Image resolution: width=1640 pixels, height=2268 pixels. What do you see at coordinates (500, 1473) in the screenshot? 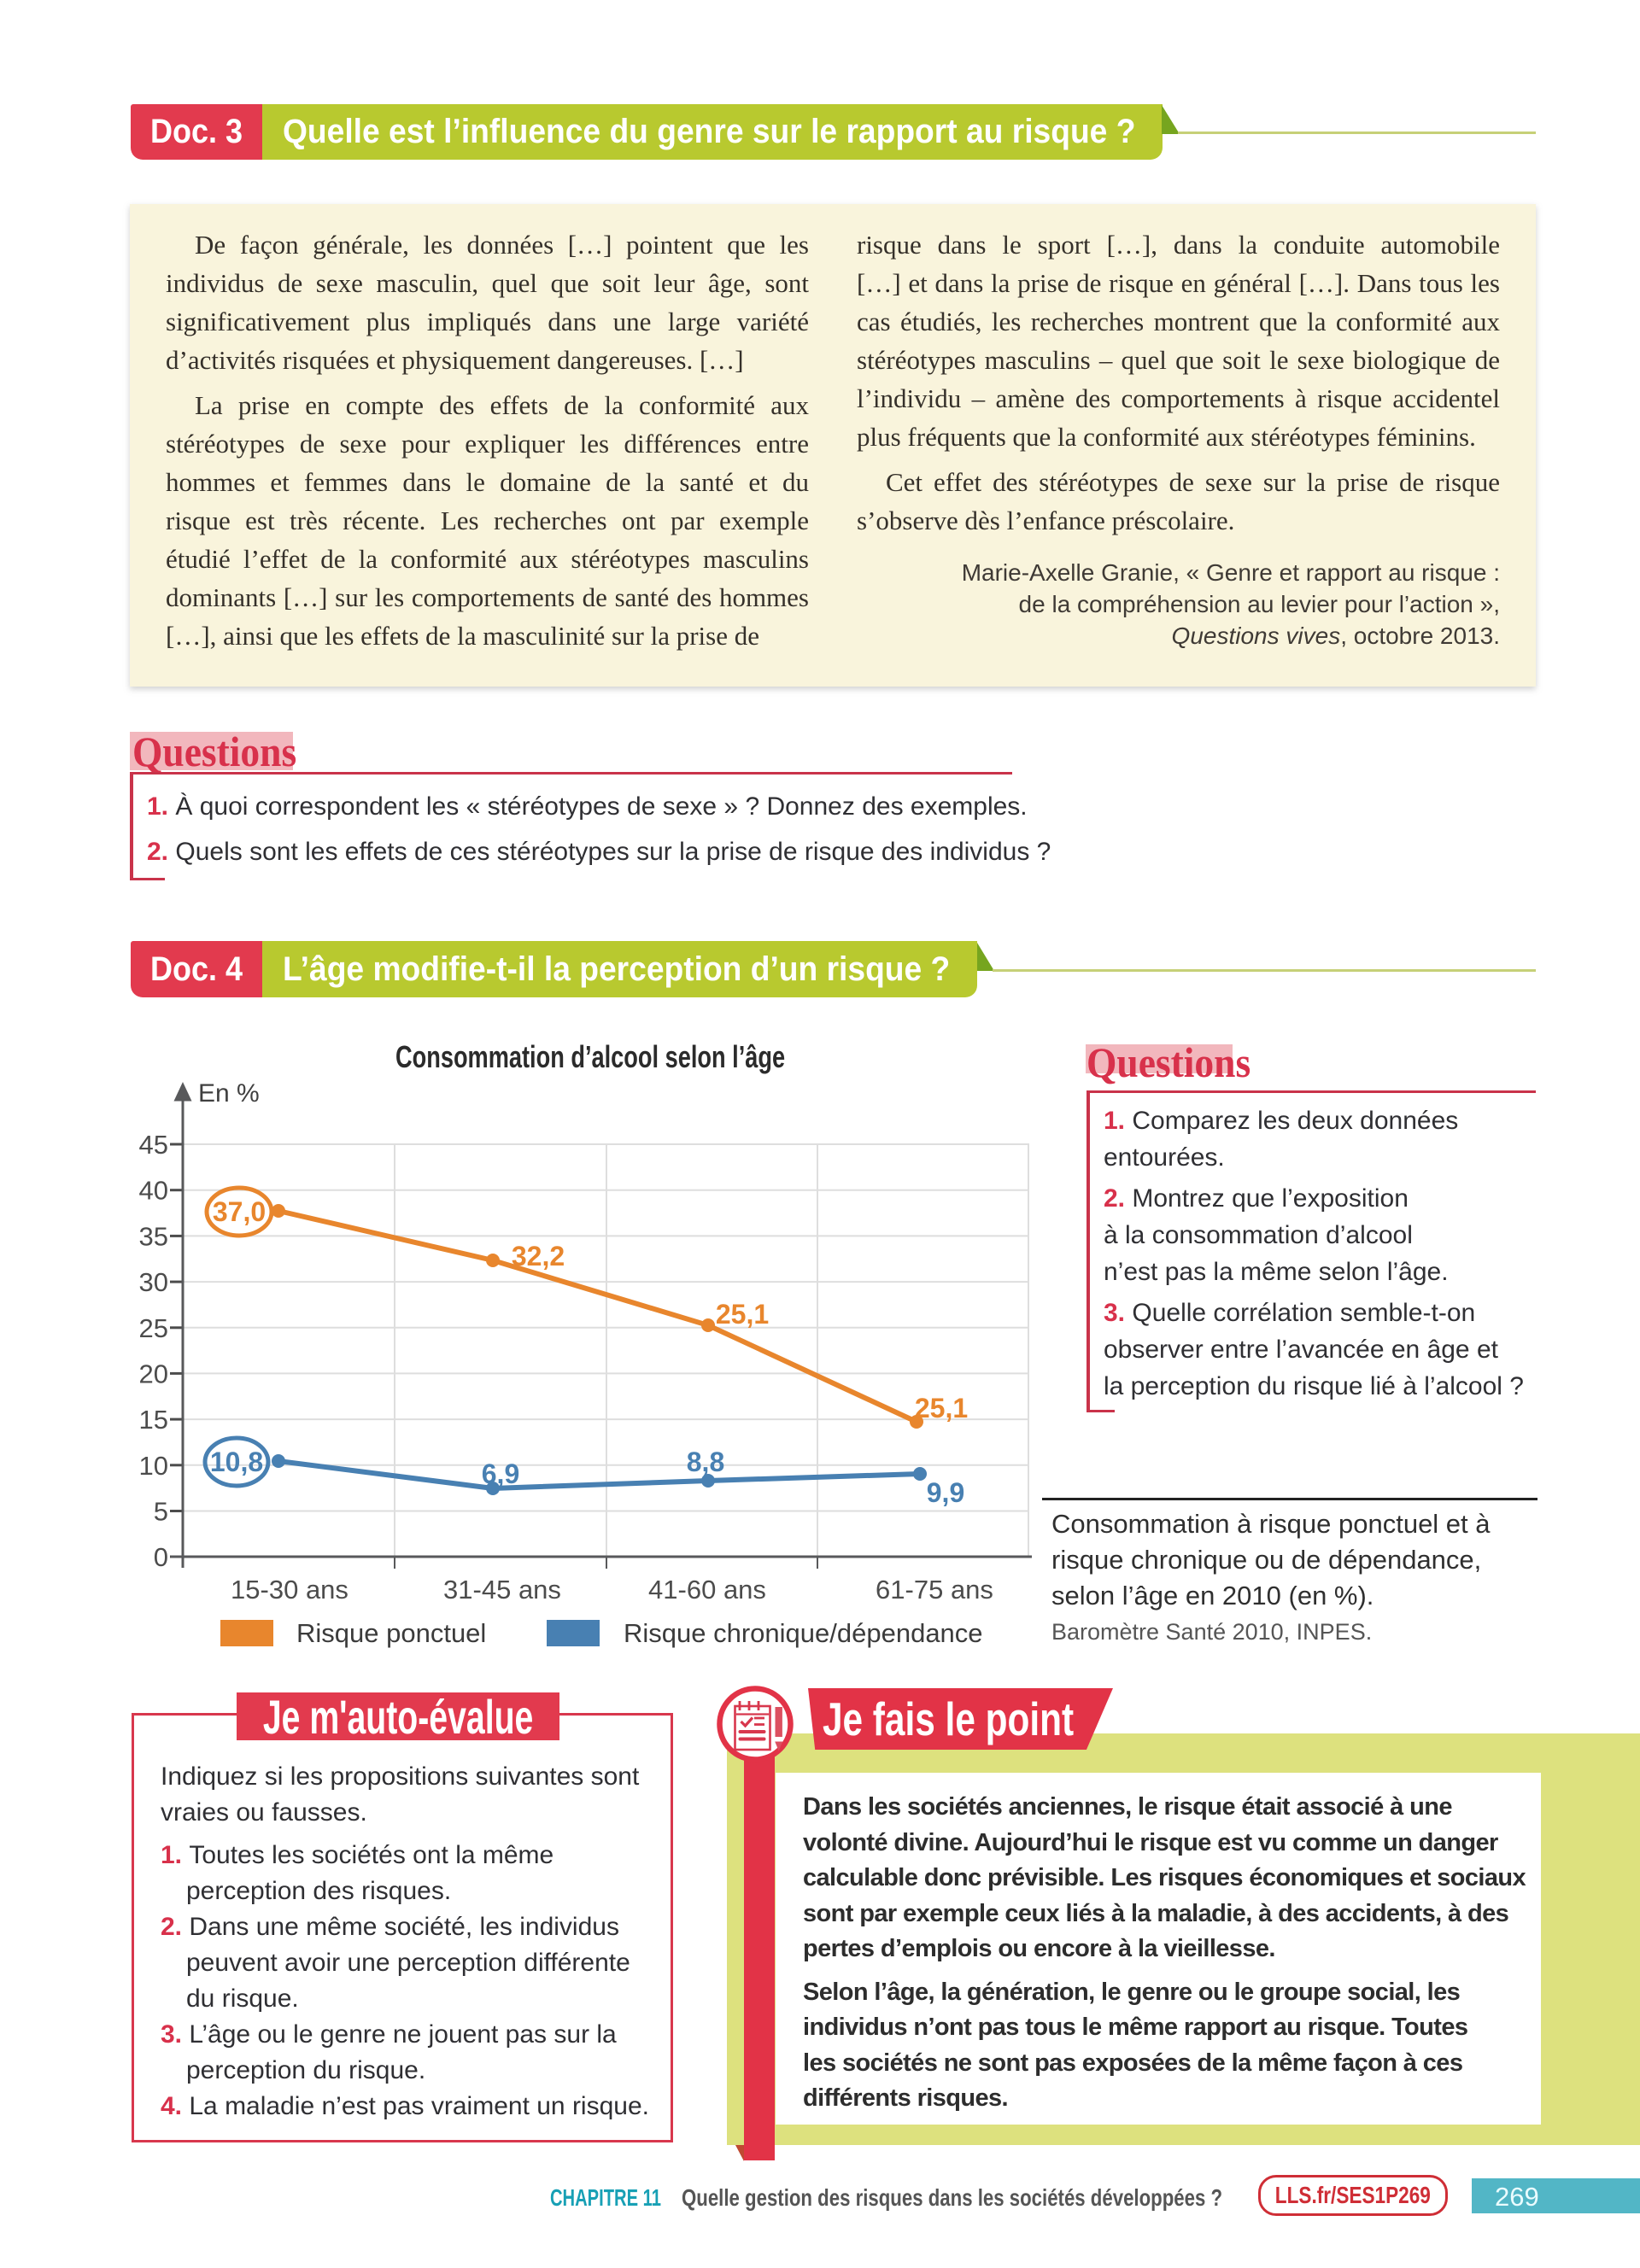
I see `svg-text: 6,9` at bounding box center [500, 1473].